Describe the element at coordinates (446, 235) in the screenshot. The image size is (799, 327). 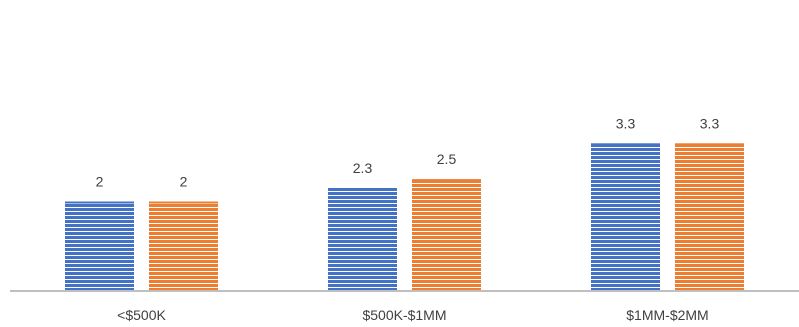
I see `bar-series2-cat2` at that location.